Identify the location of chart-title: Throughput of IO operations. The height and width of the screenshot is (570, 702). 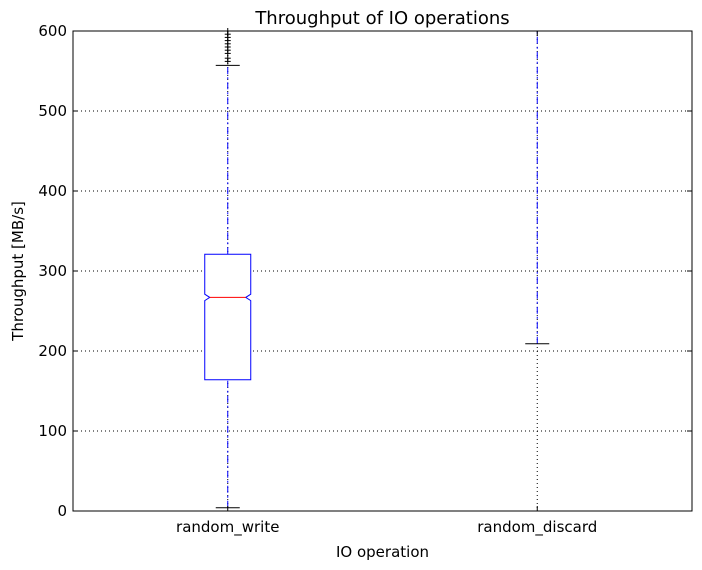
(381, 18).